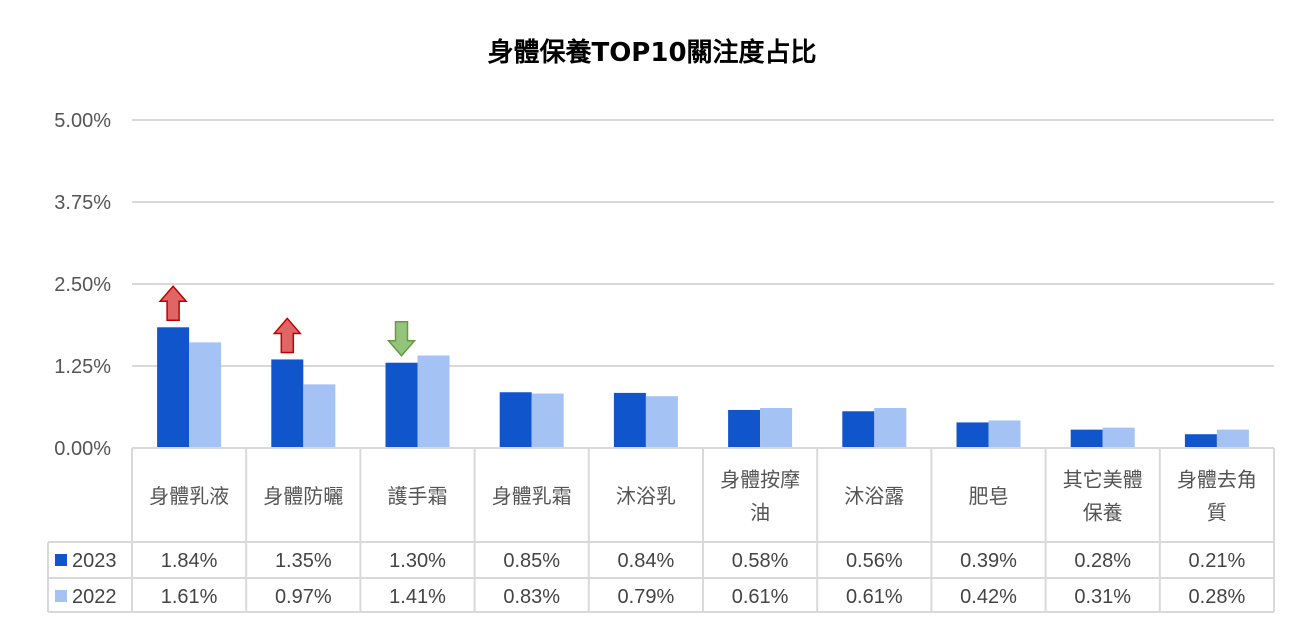 This screenshot has height=628, width=1304. I want to click on category-label: 身體乳液, so click(189, 496).